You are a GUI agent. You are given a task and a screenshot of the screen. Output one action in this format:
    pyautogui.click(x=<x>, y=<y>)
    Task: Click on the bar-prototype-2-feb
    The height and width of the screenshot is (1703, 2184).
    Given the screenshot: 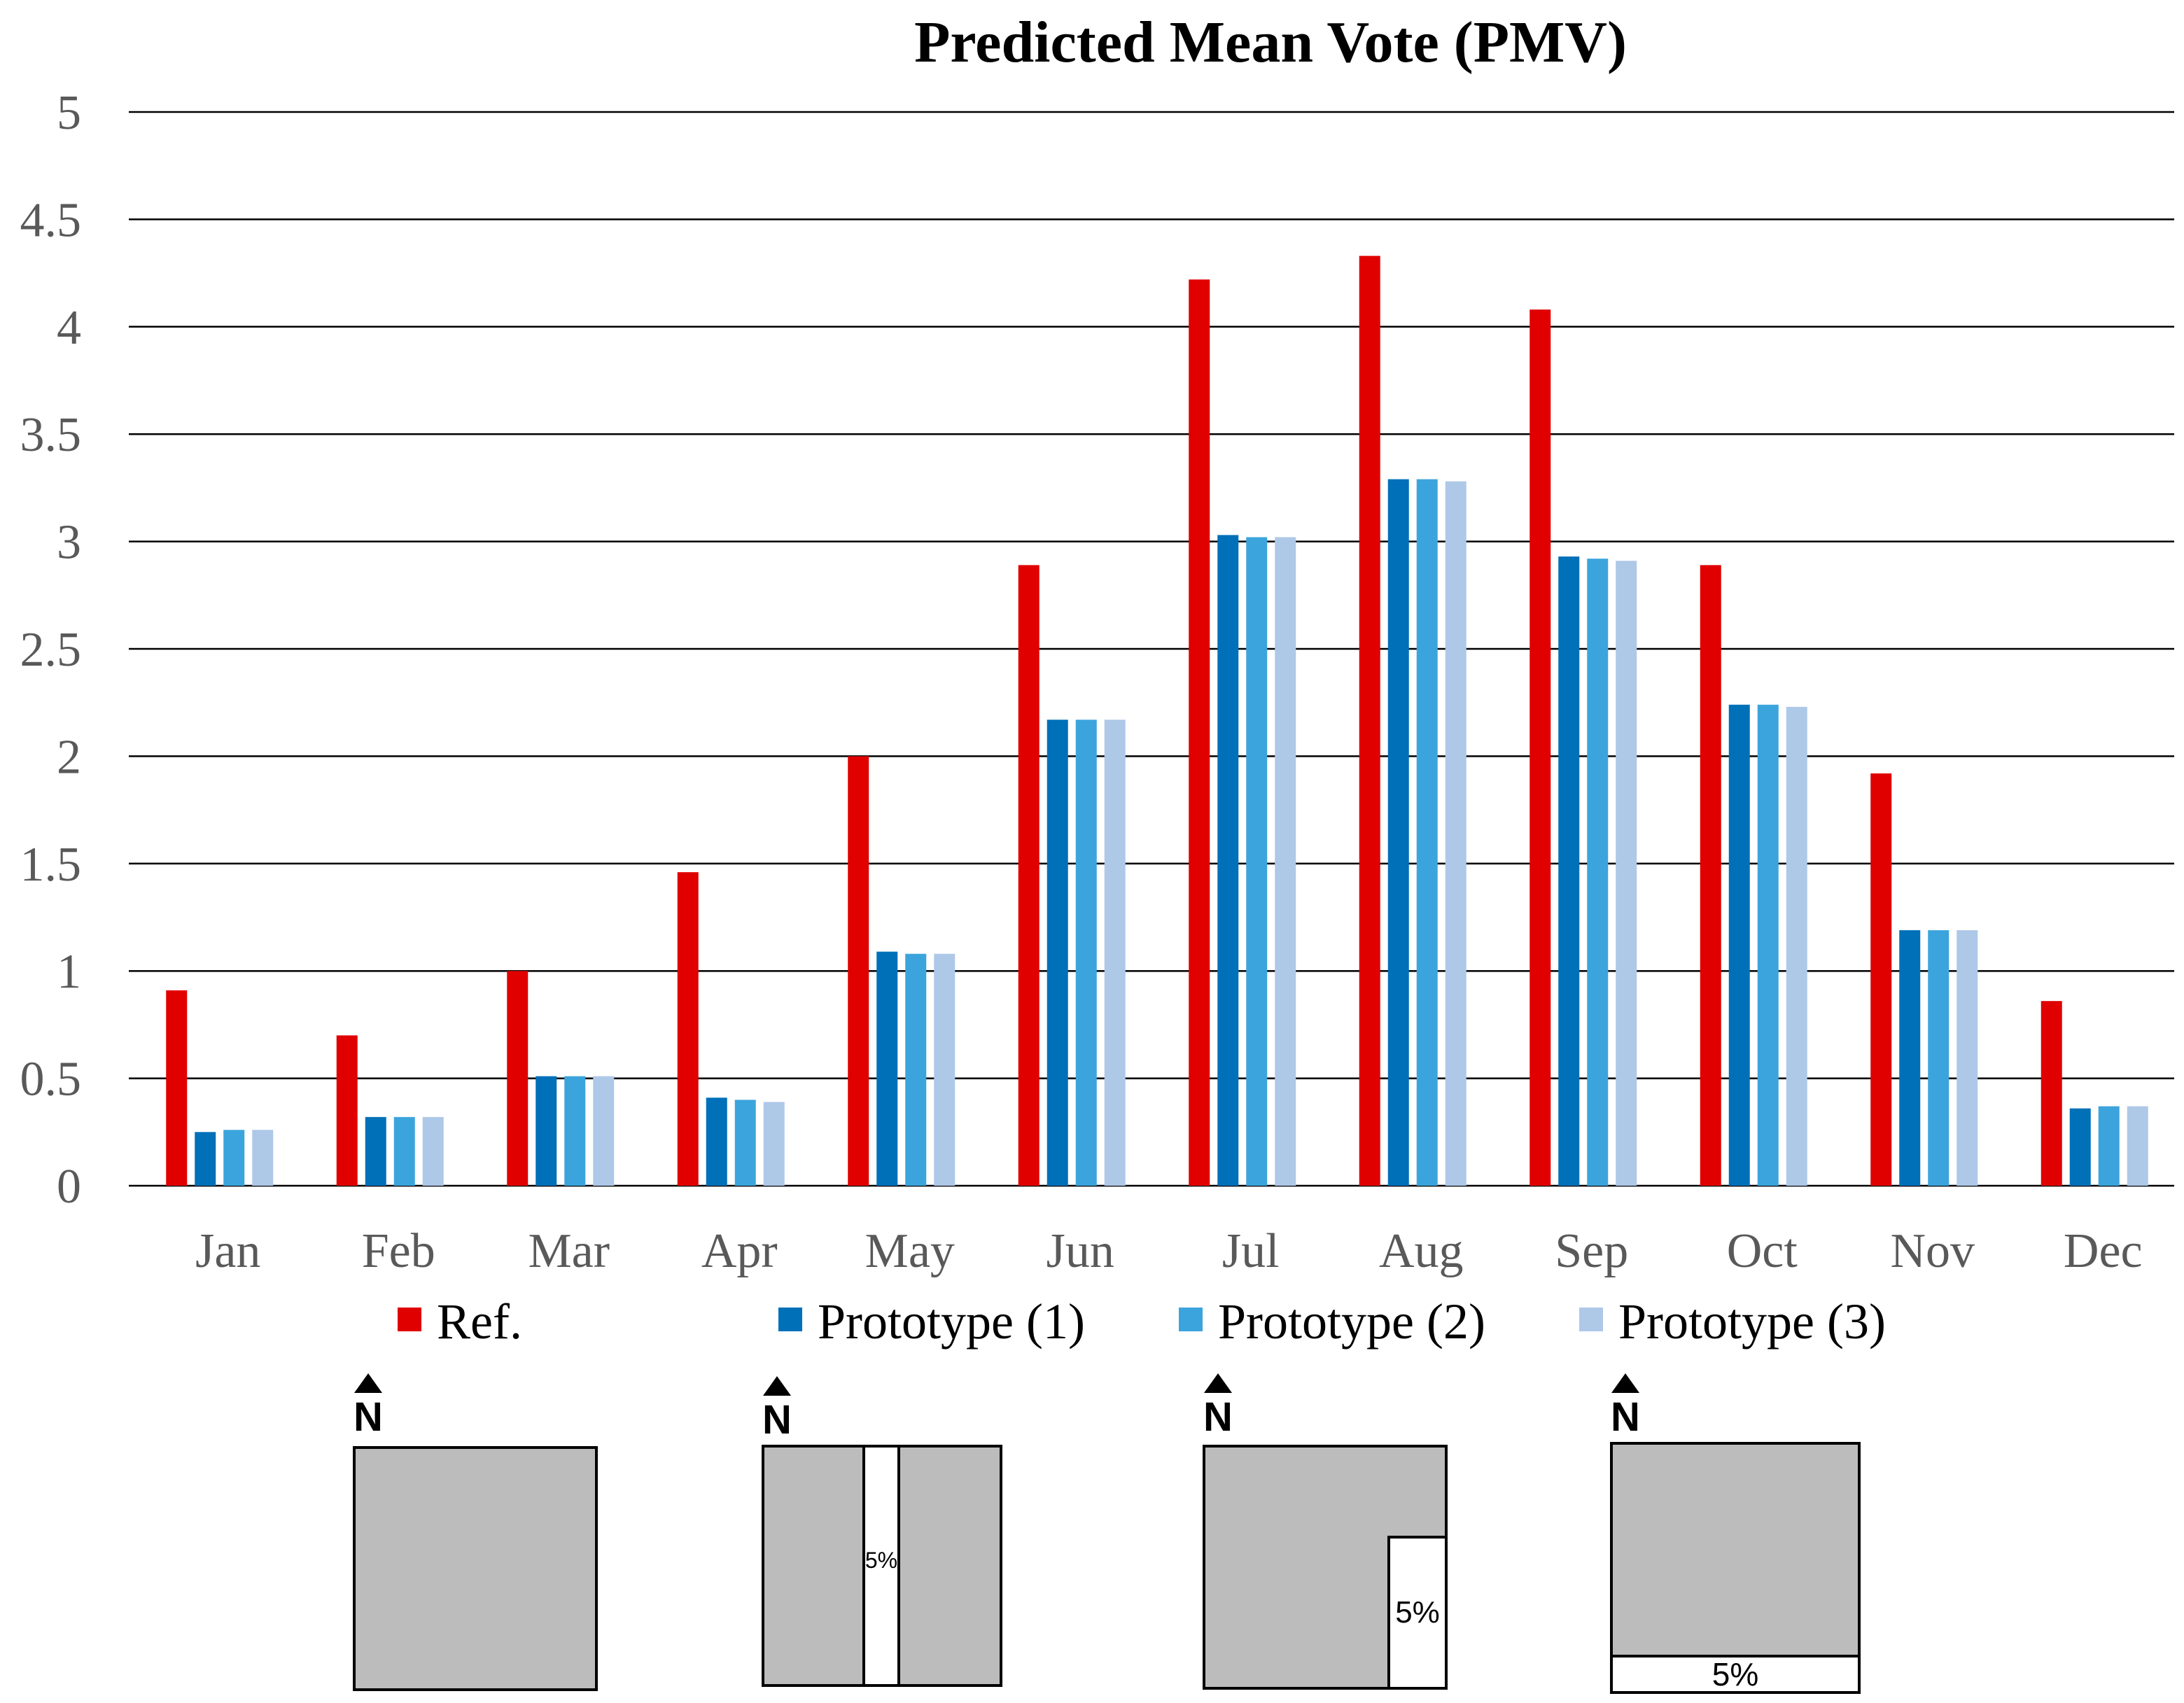 What is the action you would take?
    pyautogui.click(x=404, y=1151)
    